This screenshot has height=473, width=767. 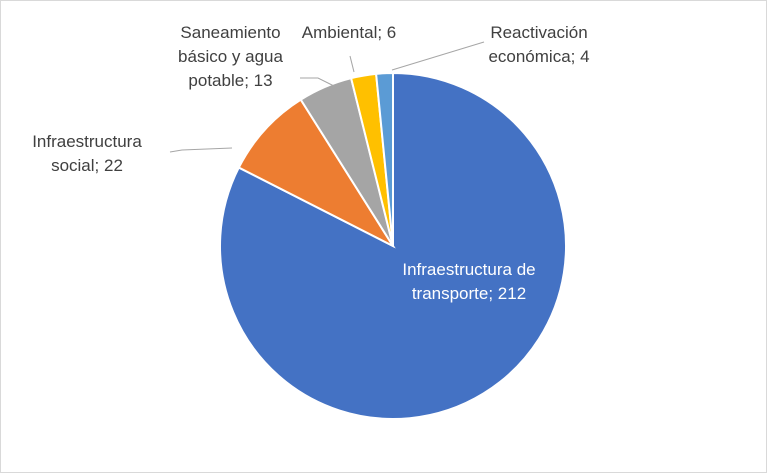 I want to click on data-label: Ambiental; 6, so click(x=349, y=32).